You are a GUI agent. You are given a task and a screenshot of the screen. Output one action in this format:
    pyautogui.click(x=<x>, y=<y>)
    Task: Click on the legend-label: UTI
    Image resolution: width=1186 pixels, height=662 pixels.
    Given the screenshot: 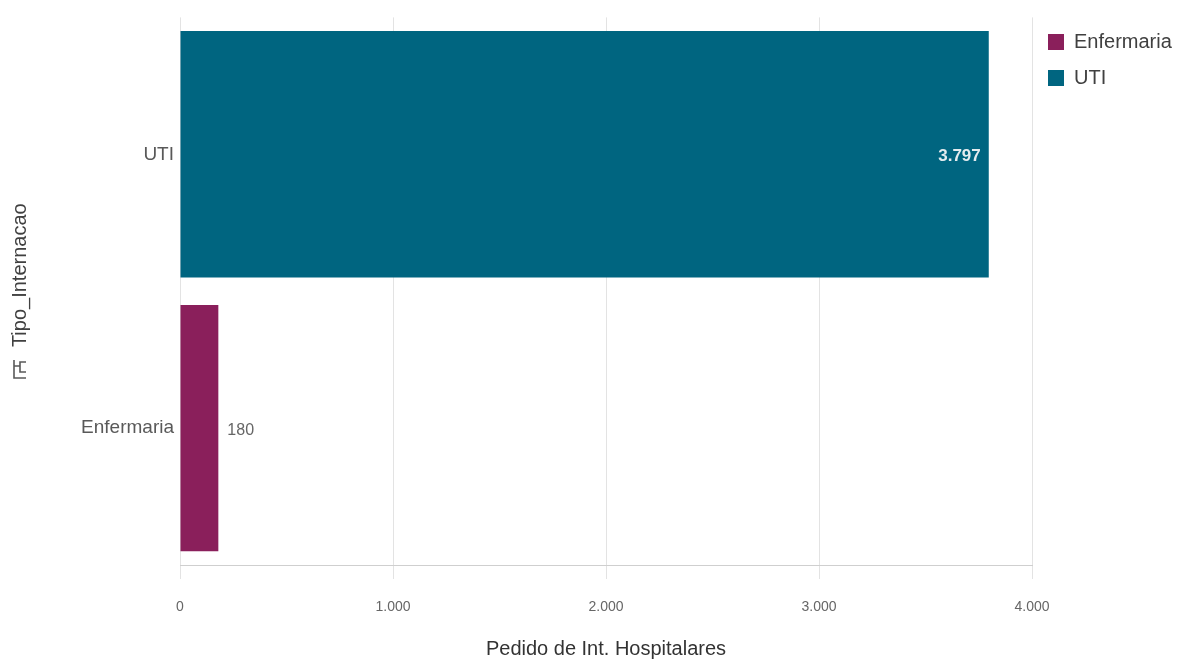 What is the action you would take?
    pyautogui.click(x=1090, y=76)
    